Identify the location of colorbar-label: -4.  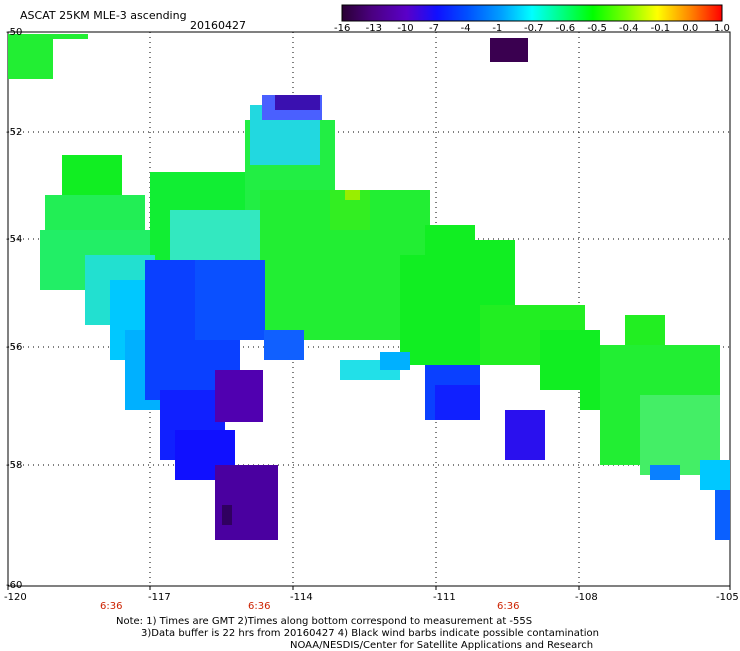
(465, 28).